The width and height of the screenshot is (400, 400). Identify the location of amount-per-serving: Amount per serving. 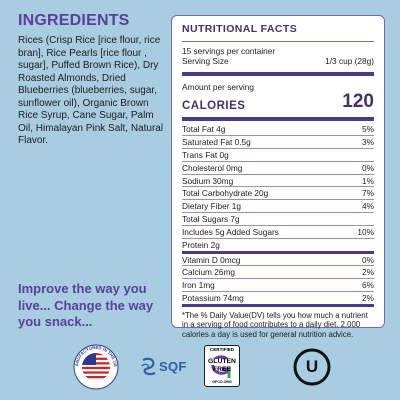
(218, 87).